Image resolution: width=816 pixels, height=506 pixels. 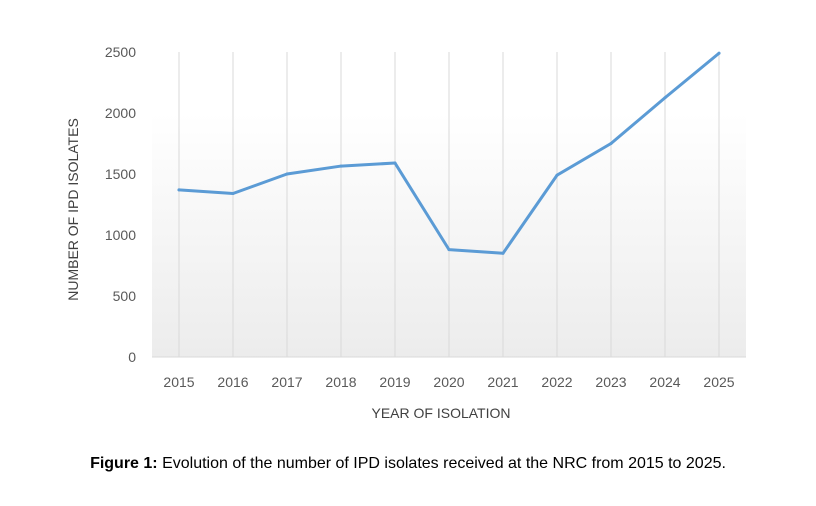 I want to click on data-point-2018, so click(x=341, y=166).